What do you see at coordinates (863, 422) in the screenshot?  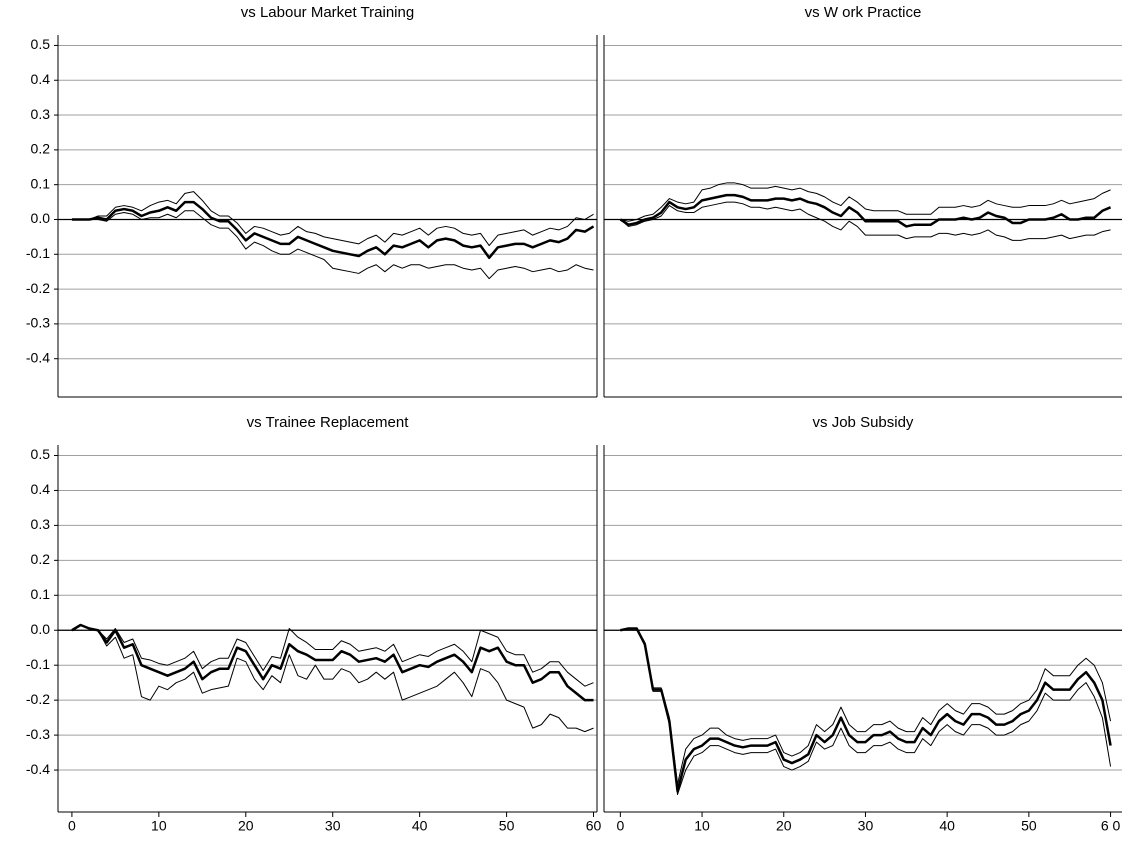 I see `panel-title: vs Job Subsidy` at bounding box center [863, 422].